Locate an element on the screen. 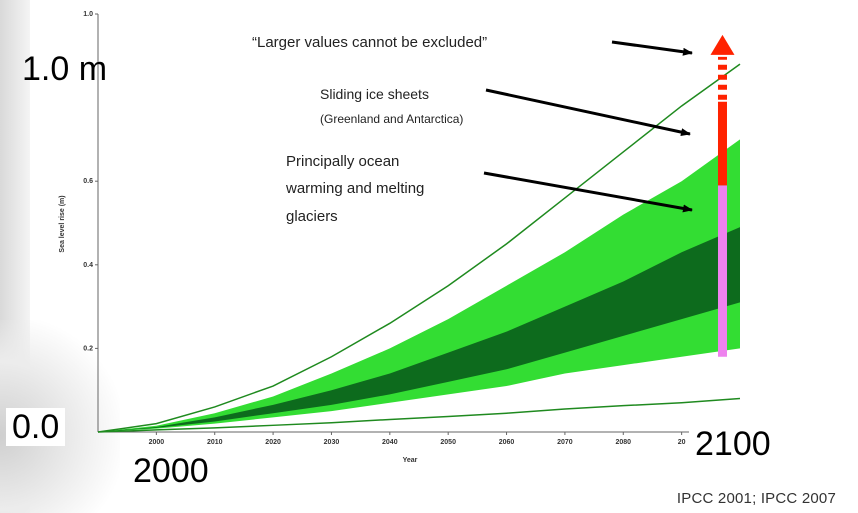 Image resolution: width=858 pixels, height=513 pixels. x-tick-label: 2080 is located at coordinates (623, 442).